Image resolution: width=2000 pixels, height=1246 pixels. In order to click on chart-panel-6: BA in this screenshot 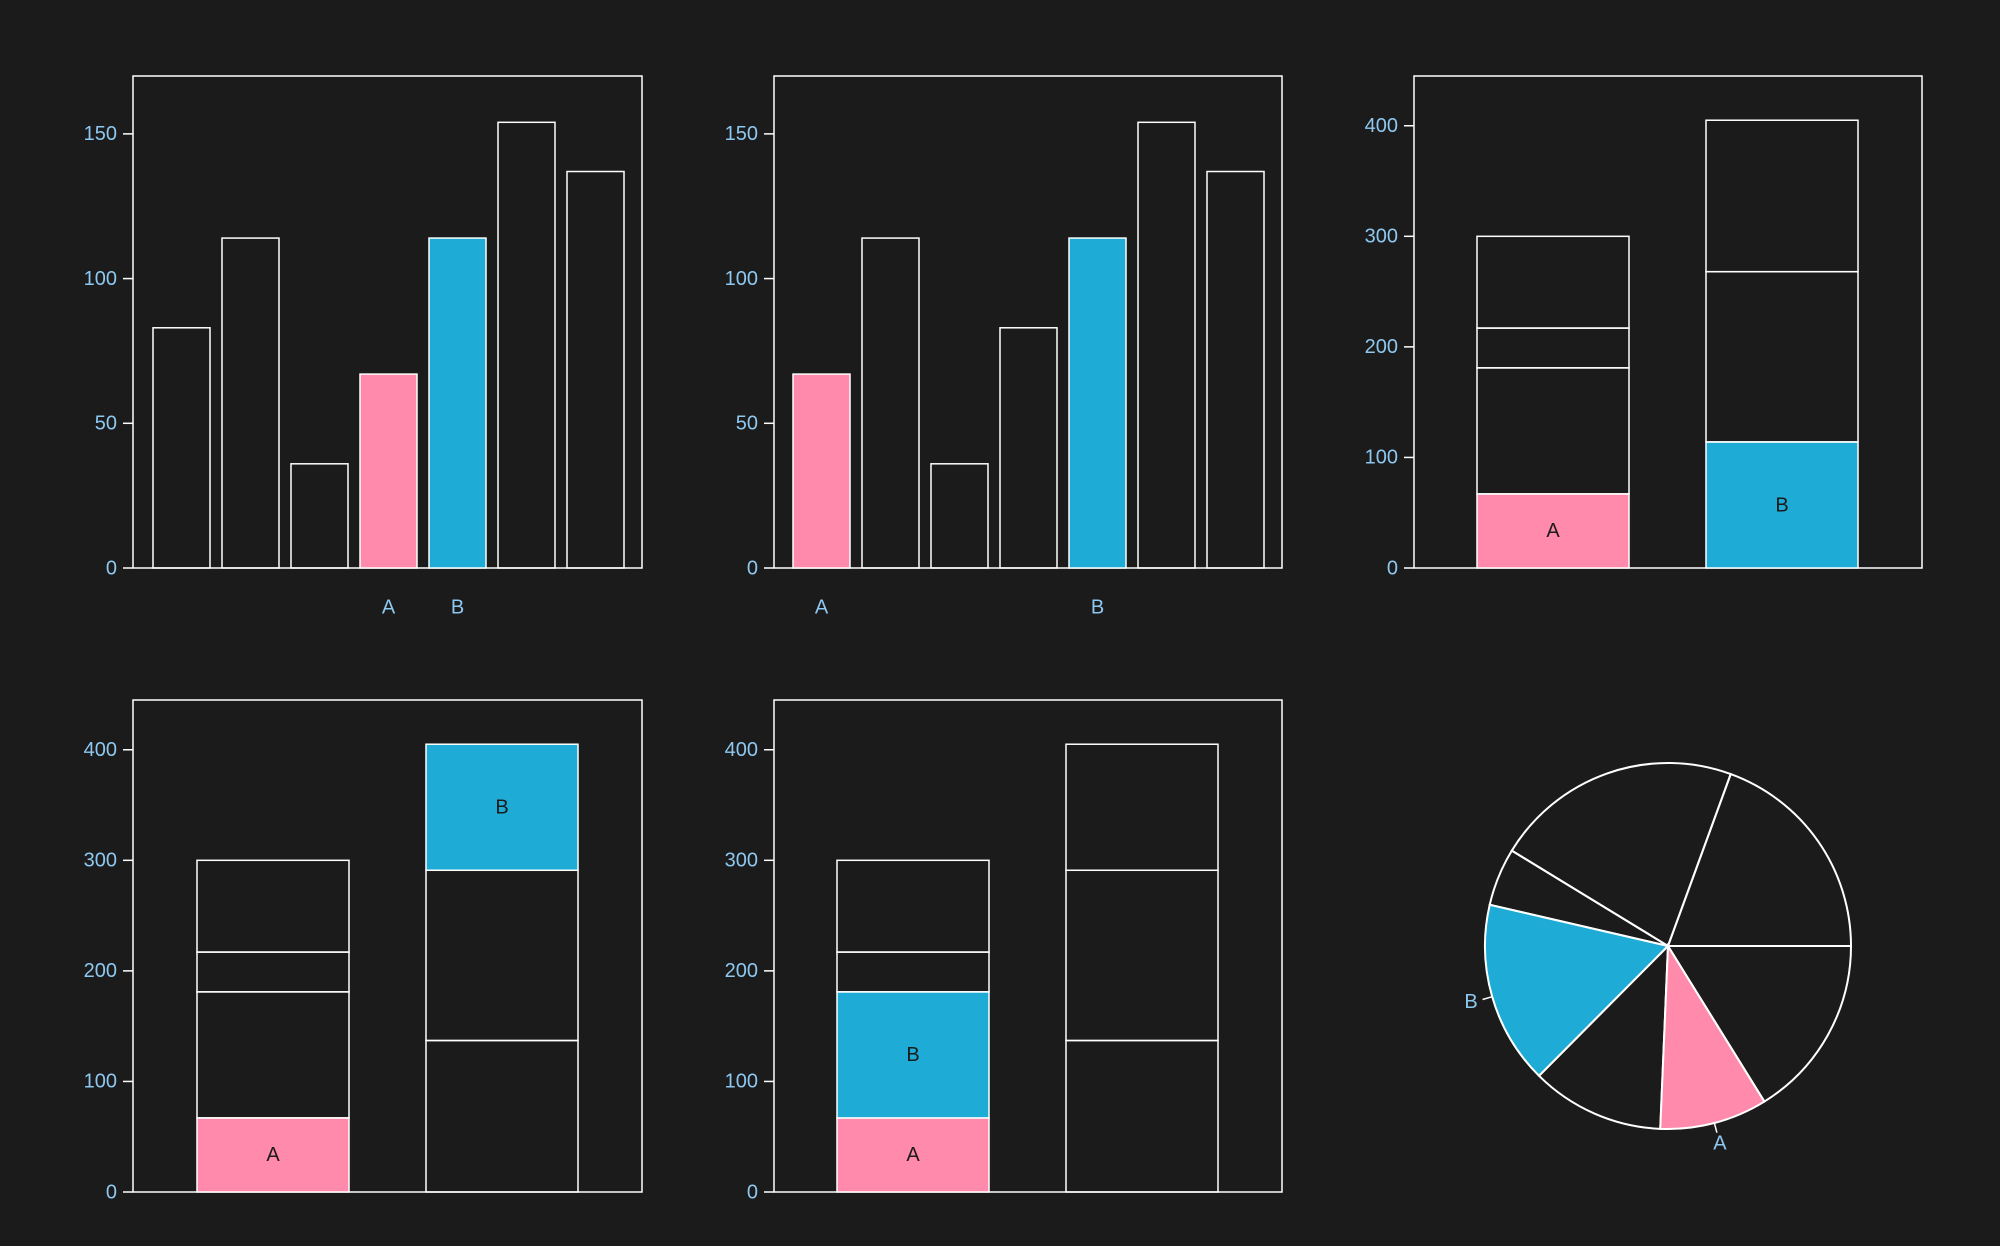, I will do `click(1658, 958)`.